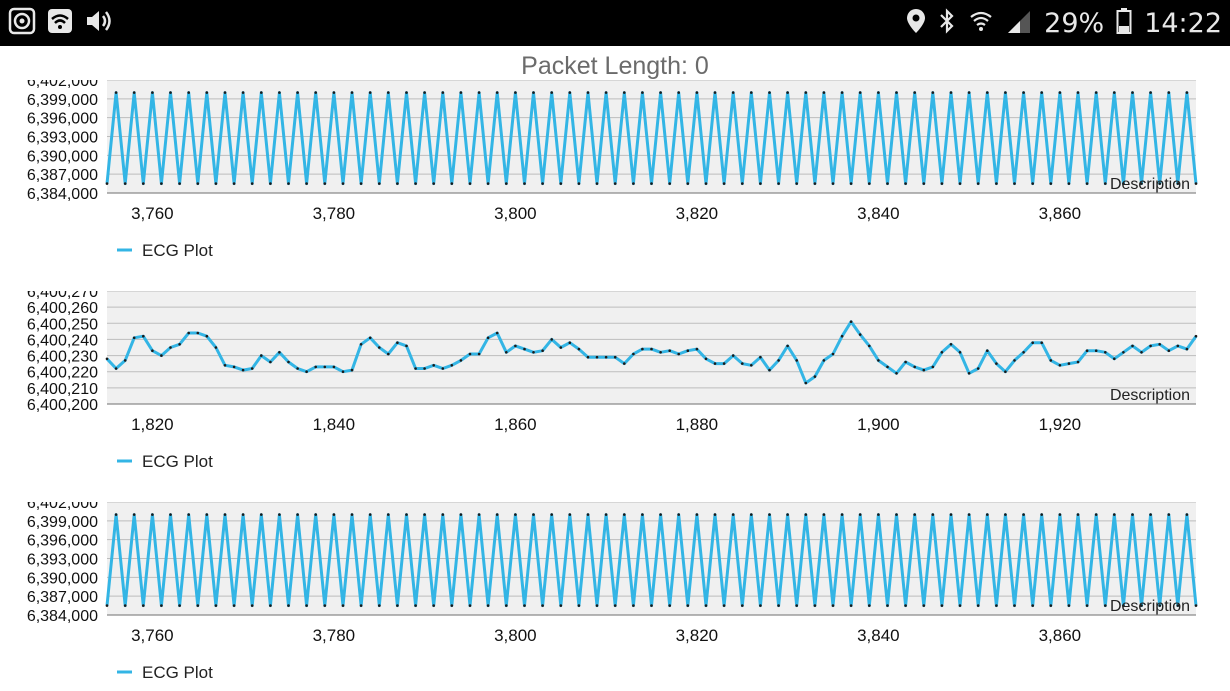 This screenshot has height=691, width=1230. What do you see at coordinates (152, 635) in the screenshot?
I see `x-tick-label: 3,760` at bounding box center [152, 635].